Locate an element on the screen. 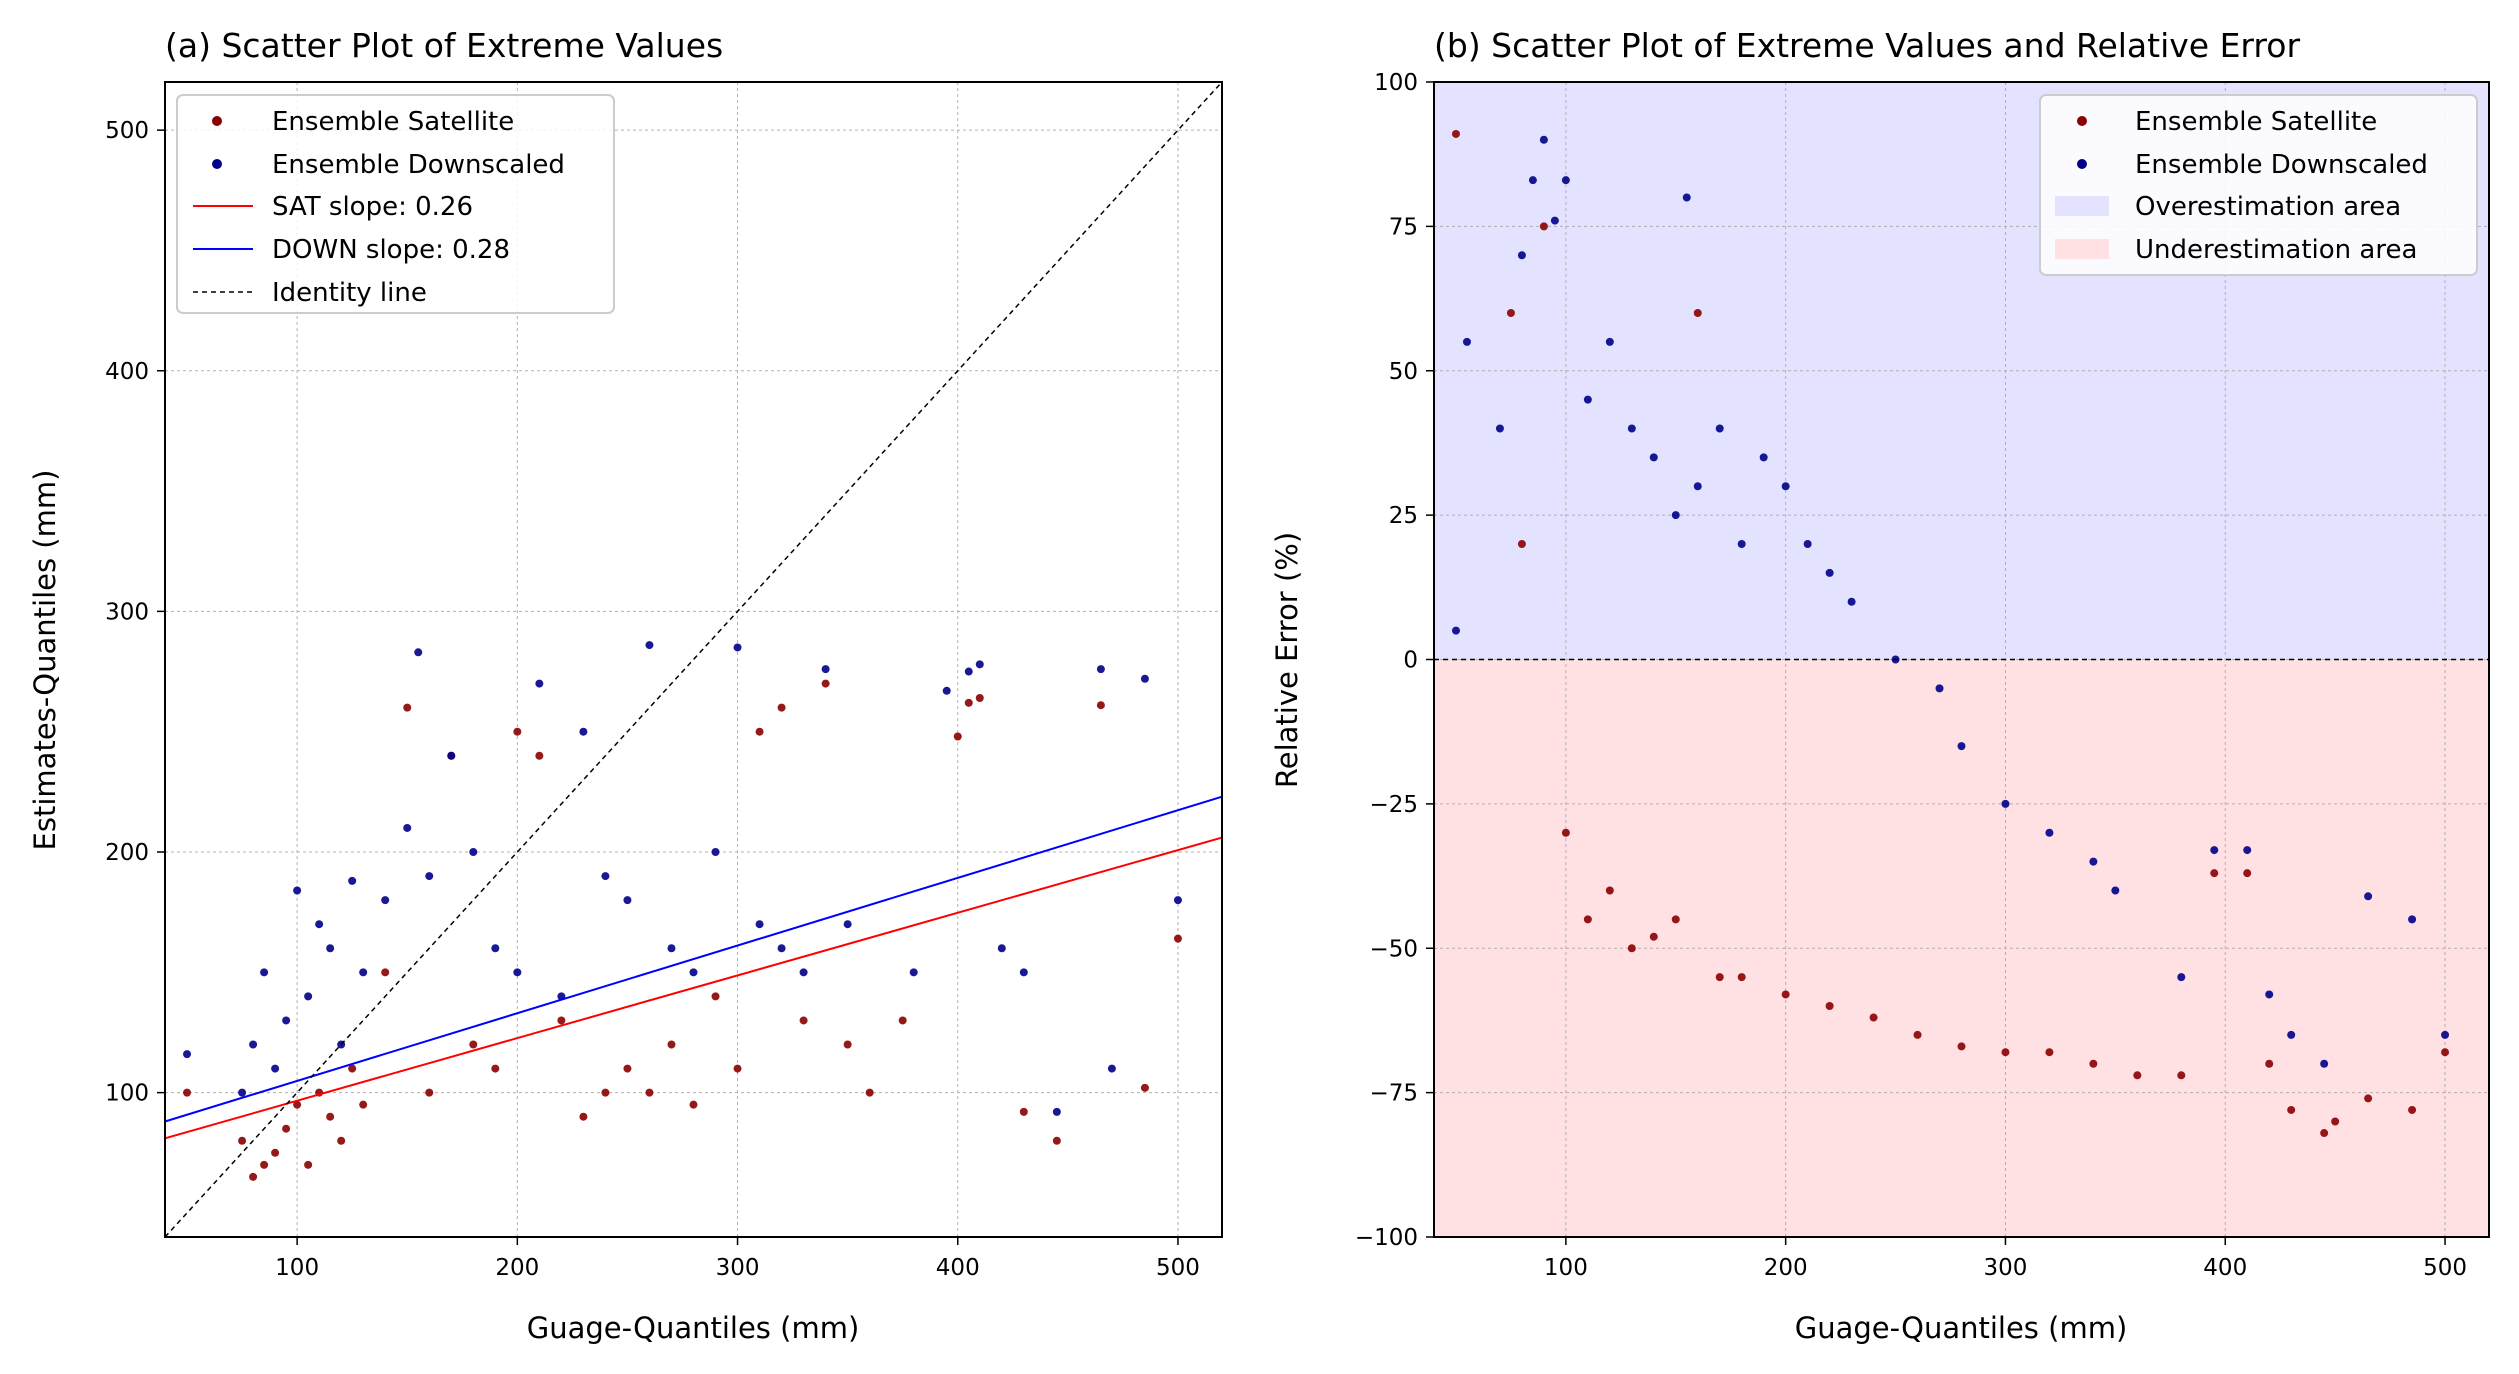 The width and height of the screenshot is (2519, 1374). x-tick-label: 200 is located at coordinates (1786, 1268).